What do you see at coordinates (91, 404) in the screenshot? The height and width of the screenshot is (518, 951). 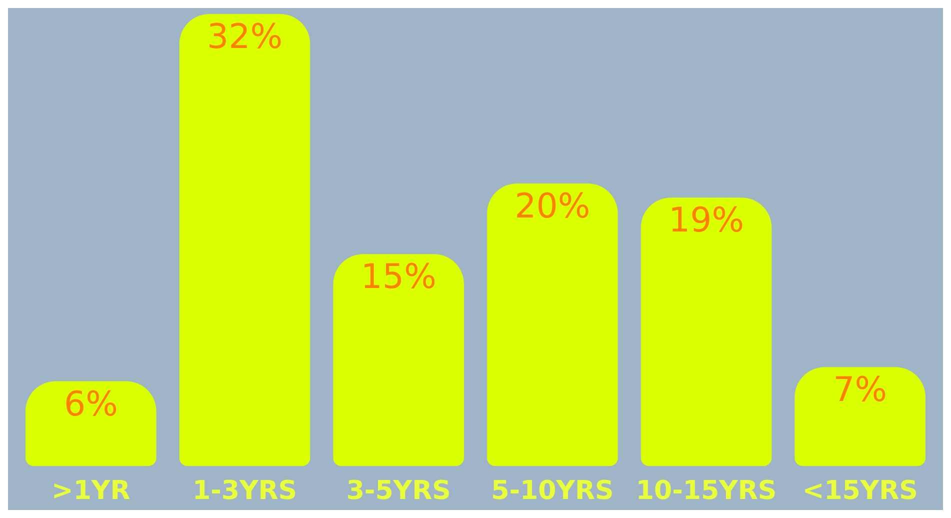 I see `data-label: 6%` at bounding box center [91, 404].